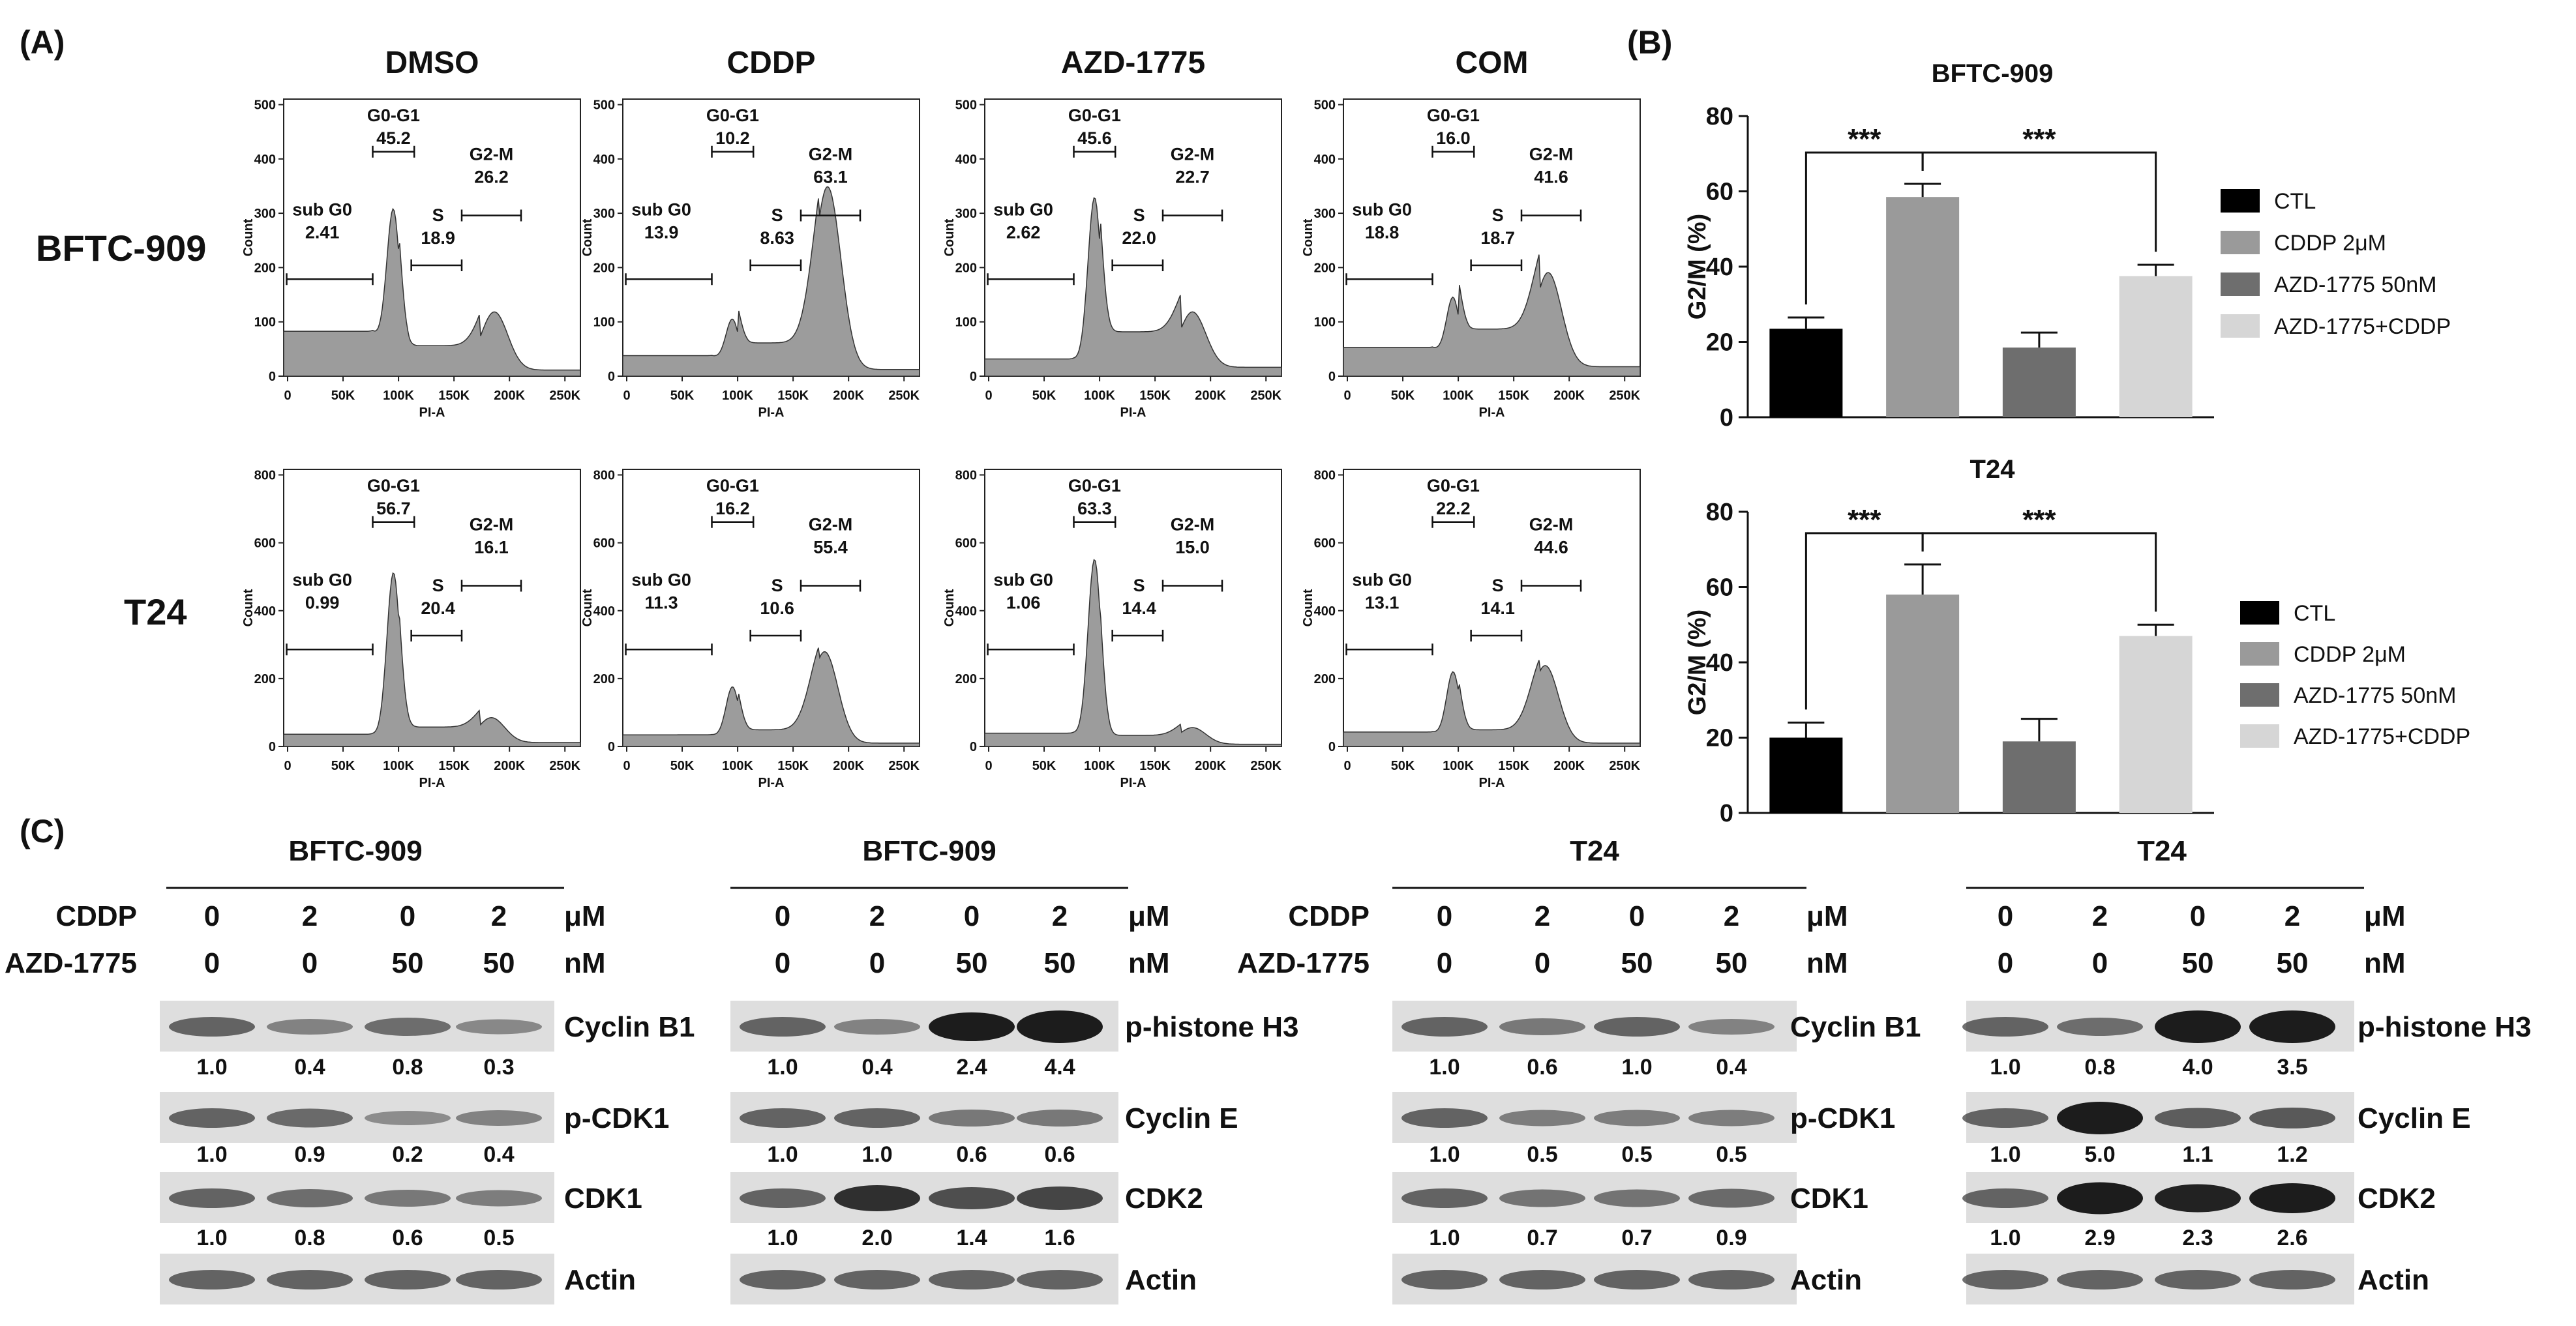  Describe the element at coordinates (265, 323) in the screenshot. I see `y-tick-label: 100` at that location.